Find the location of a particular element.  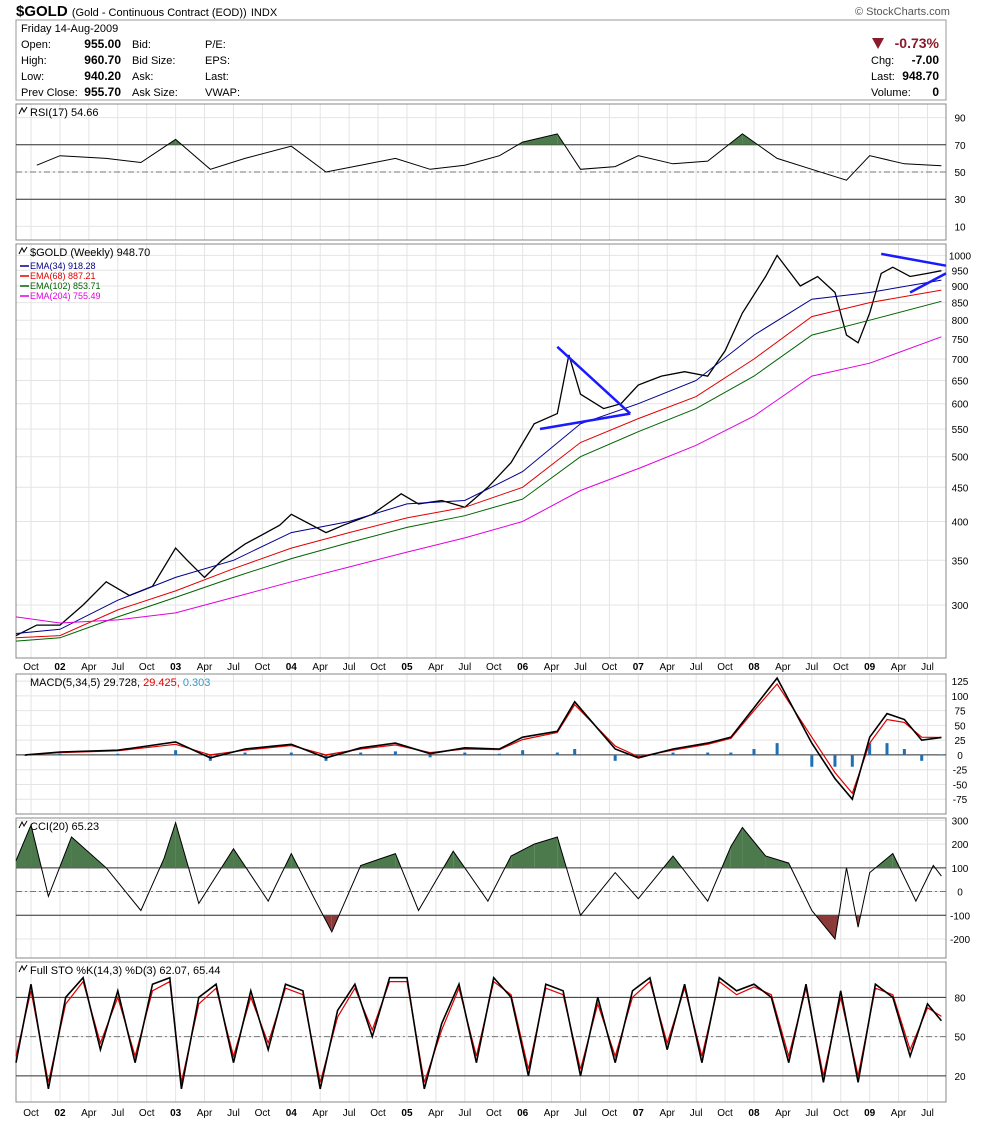

quote-label: Low: is located at coordinates (32, 77).